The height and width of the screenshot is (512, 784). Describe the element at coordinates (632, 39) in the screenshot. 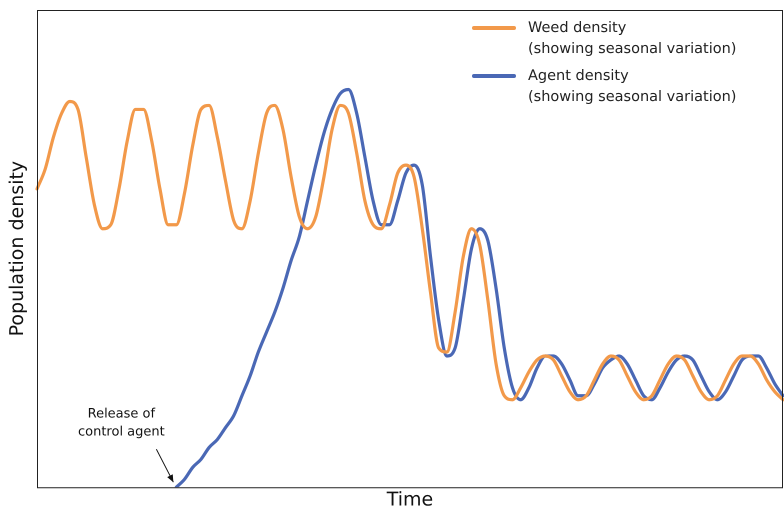

I see `legend-label: Weed density (showing seasonal variation)` at that location.